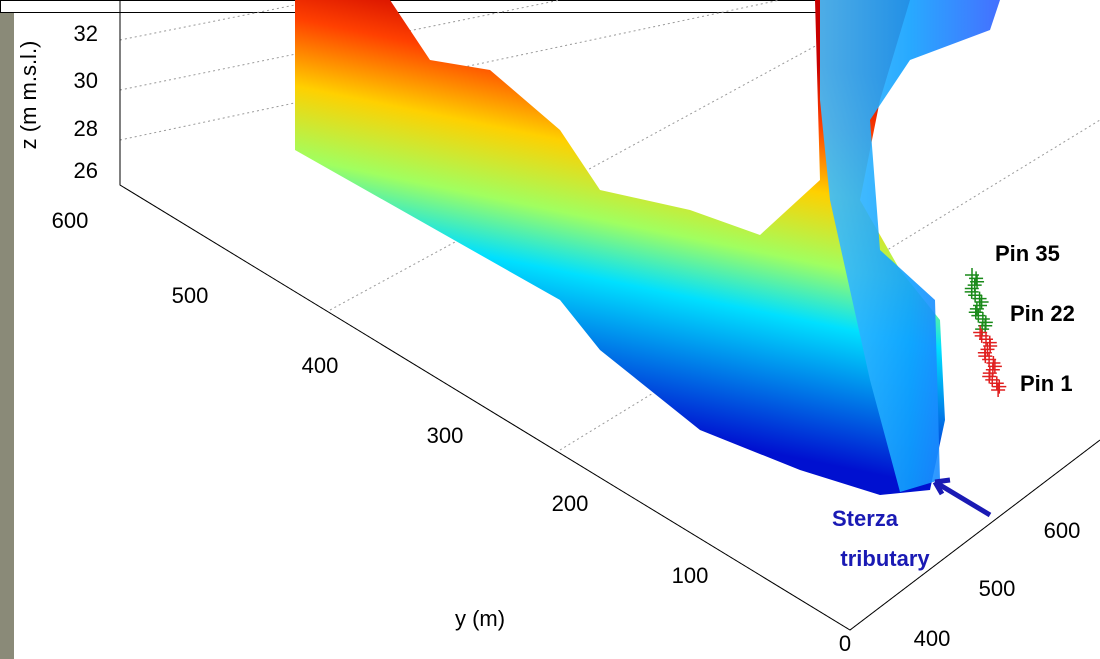  What do you see at coordinates (7, 329) in the screenshot?
I see `photo-edge` at bounding box center [7, 329].